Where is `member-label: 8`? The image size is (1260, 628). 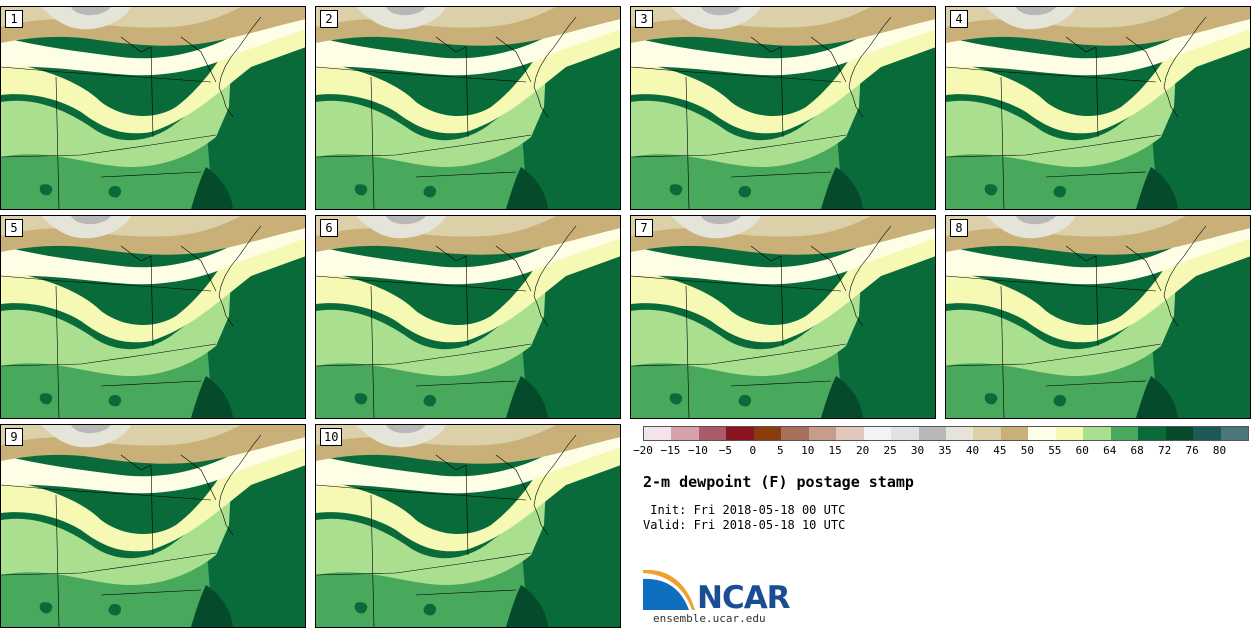 member-label: 8 is located at coordinates (959, 228).